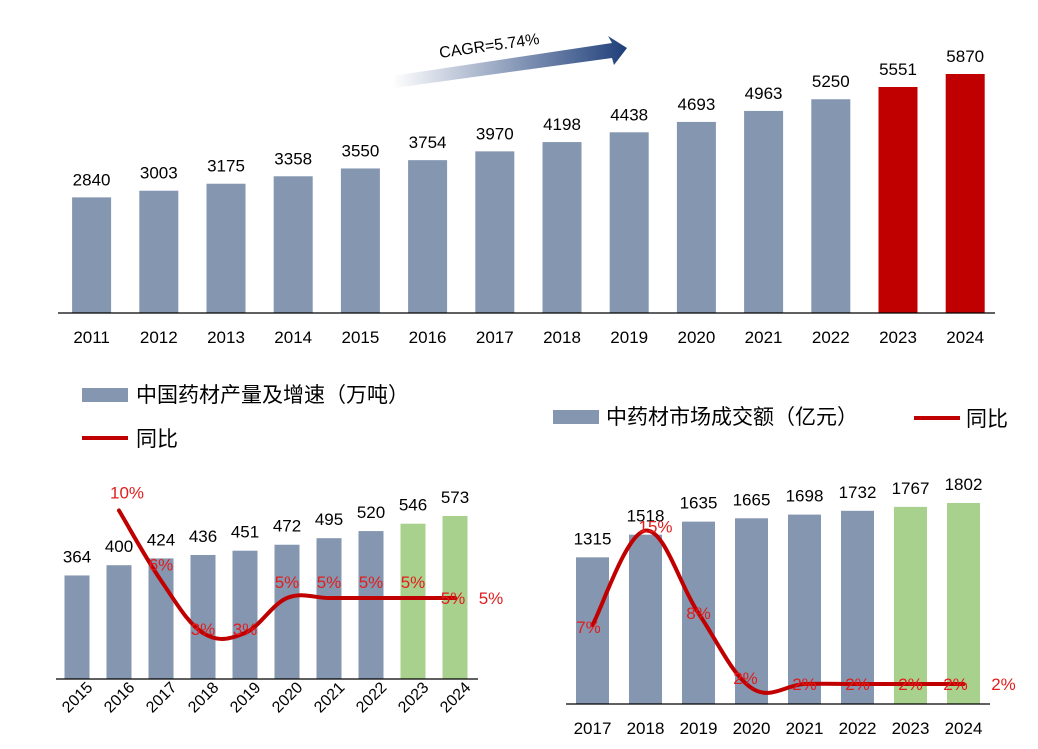 The image size is (1038, 749). Describe the element at coordinates (764, 93) in the screenshot. I see `c1-value-2021: 4963` at that location.